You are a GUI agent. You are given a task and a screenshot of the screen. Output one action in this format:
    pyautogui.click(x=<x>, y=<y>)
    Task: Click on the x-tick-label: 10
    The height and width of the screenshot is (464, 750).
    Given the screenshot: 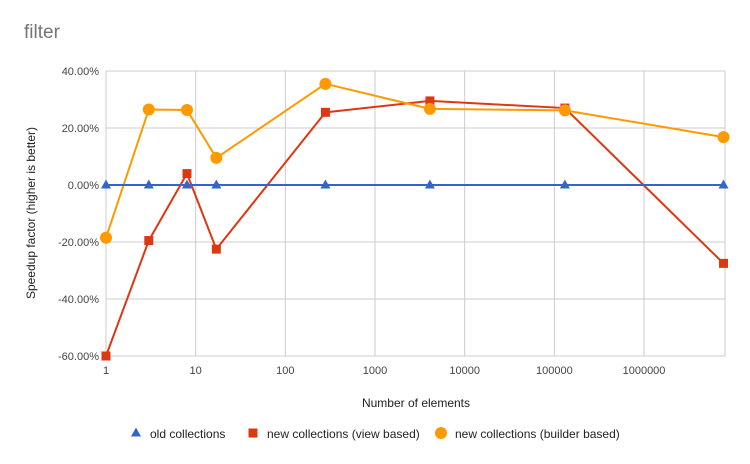 What is the action you would take?
    pyautogui.click(x=196, y=371)
    